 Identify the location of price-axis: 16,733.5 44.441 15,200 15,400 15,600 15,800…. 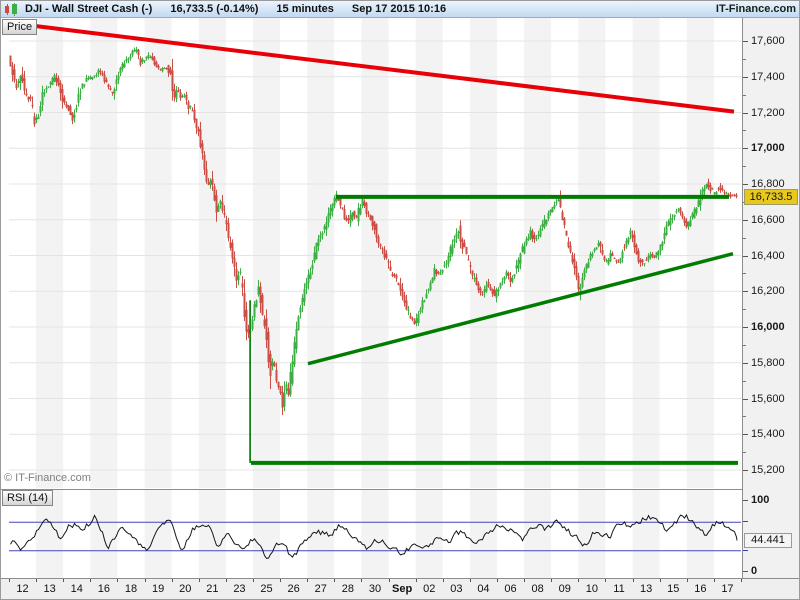
(770, 298).